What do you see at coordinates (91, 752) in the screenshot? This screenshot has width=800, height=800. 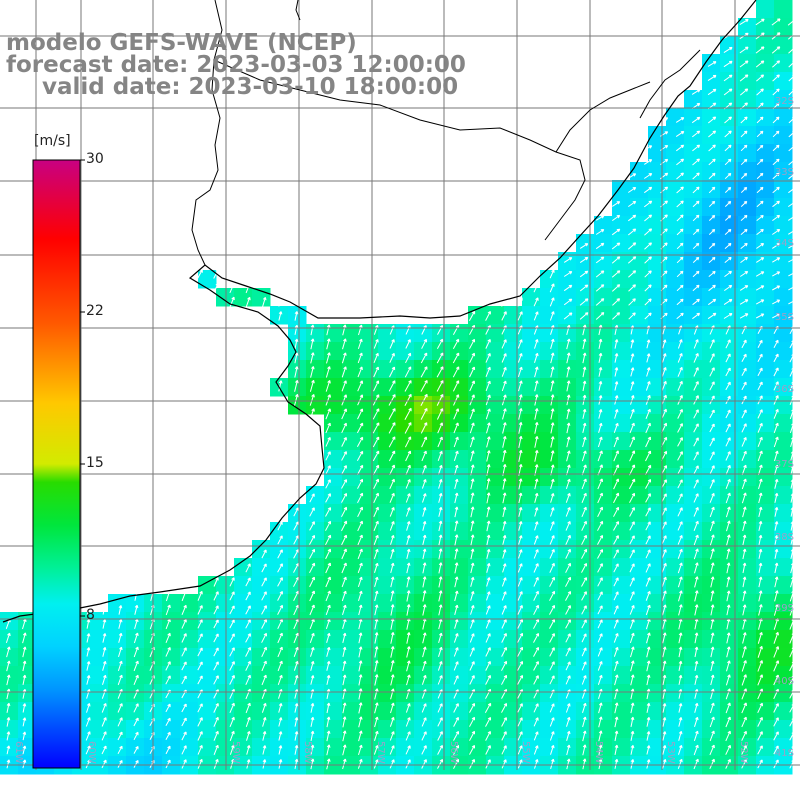 I see `lon-label: 60W` at bounding box center [91, 752].